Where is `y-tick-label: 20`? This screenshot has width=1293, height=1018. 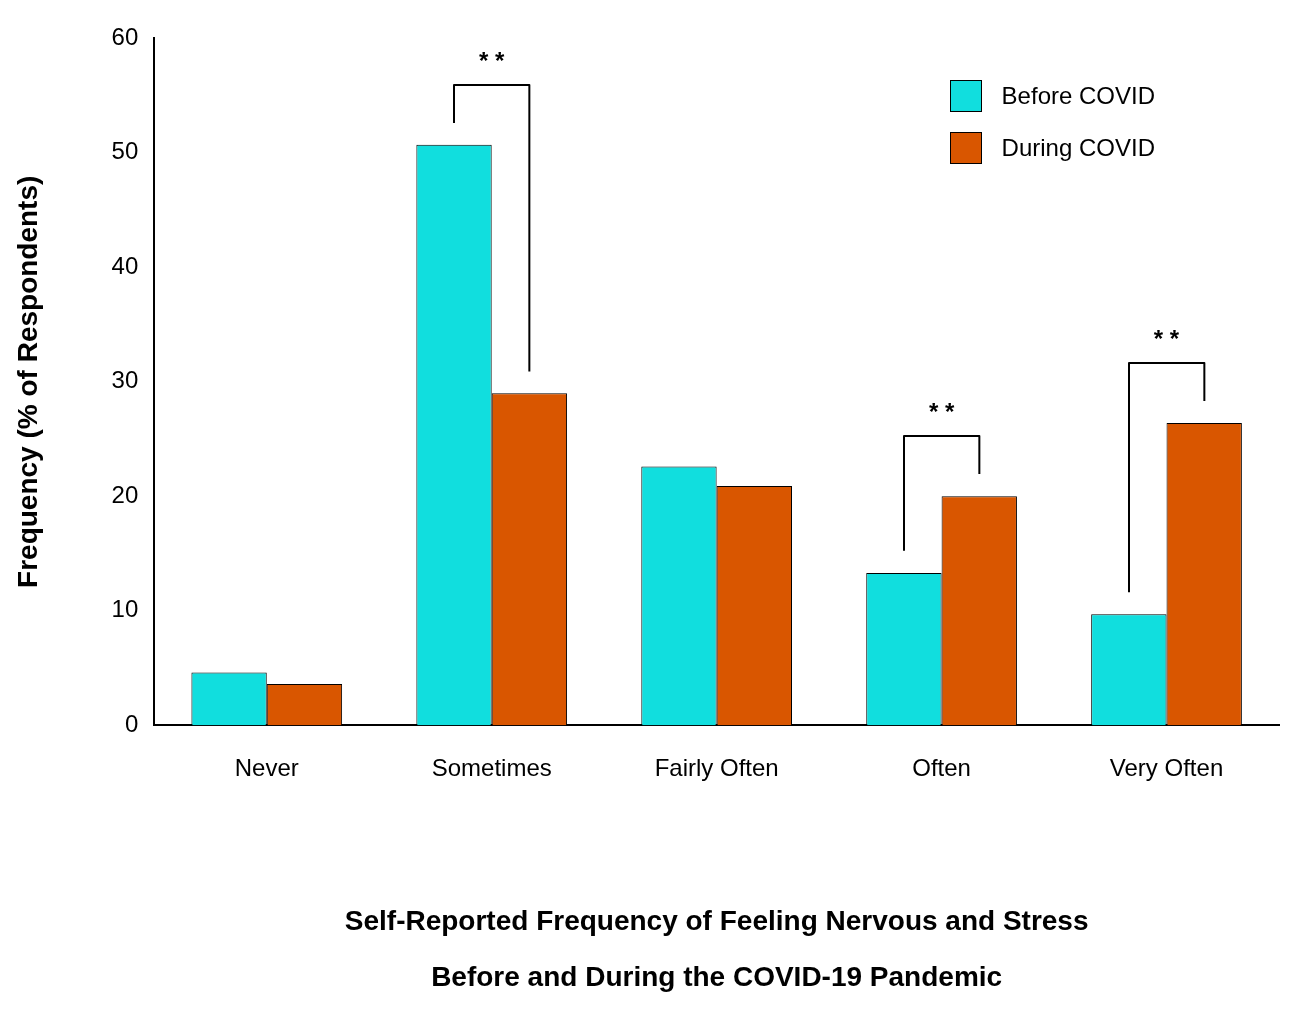 y-tick-label: 20 is located at coordinates (125, 494).